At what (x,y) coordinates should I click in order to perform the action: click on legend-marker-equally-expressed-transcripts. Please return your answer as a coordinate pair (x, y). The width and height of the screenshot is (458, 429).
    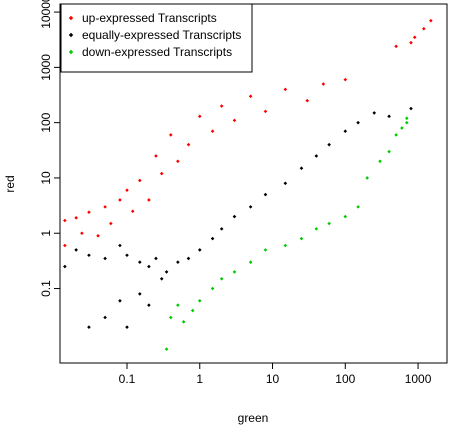
    Looking at the image, I should click on (71, 35).